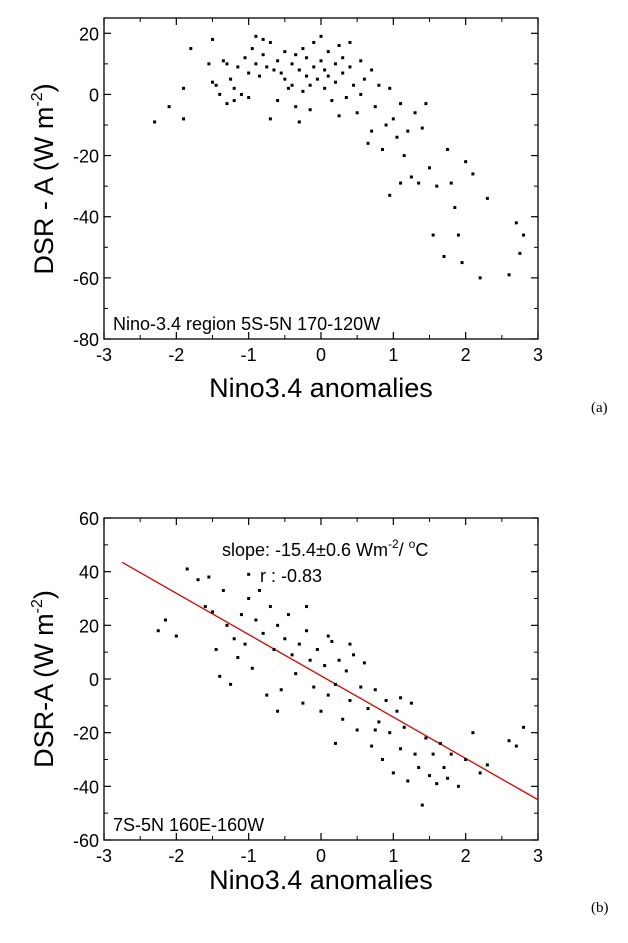 The image size is (628, 943). I want to click on chart-b-x-tick-labels: -3 -2 -1 0 1 2 3, so click(319, 856).